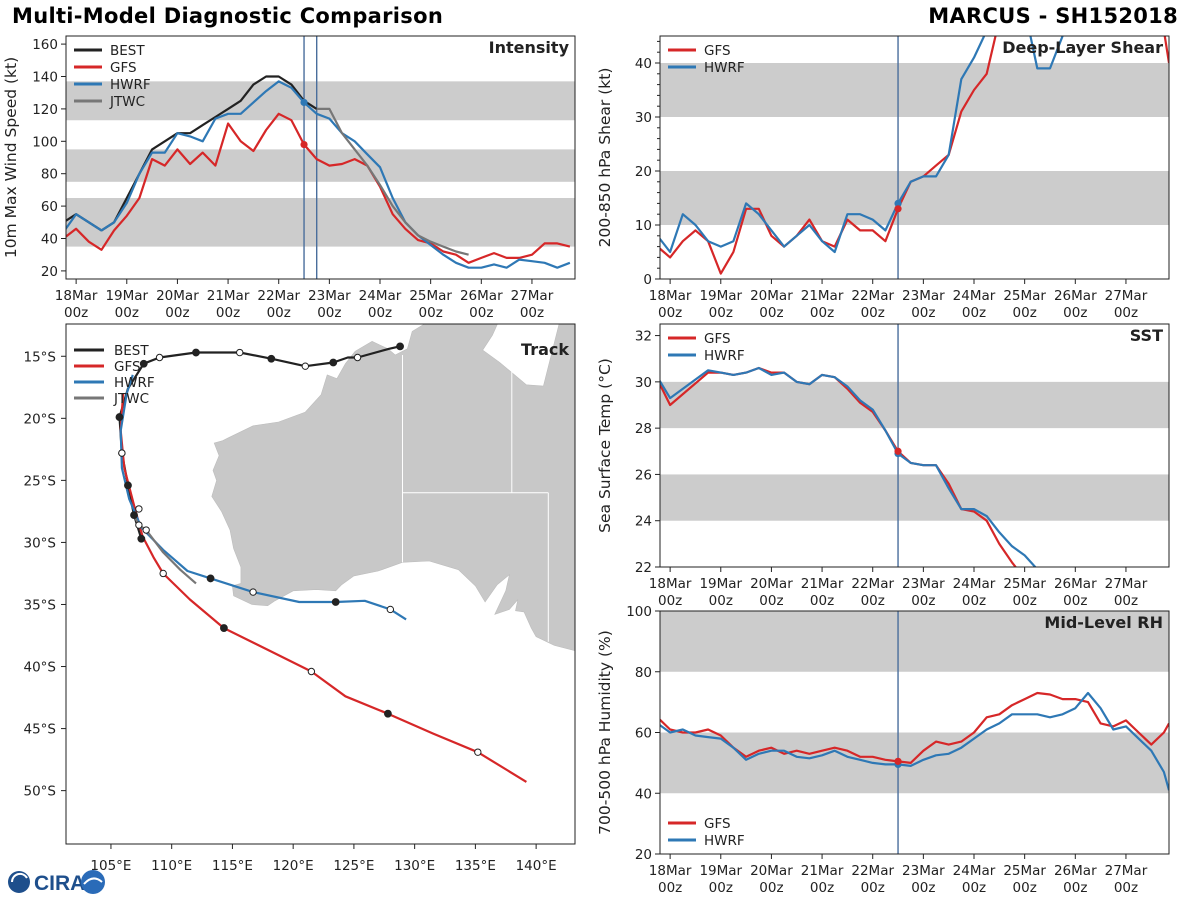 The image size is (1200, 900). Describe the element at coordinates (40, 792) in the screenshot. I see `lat-tick-label: 50°S` at that location.